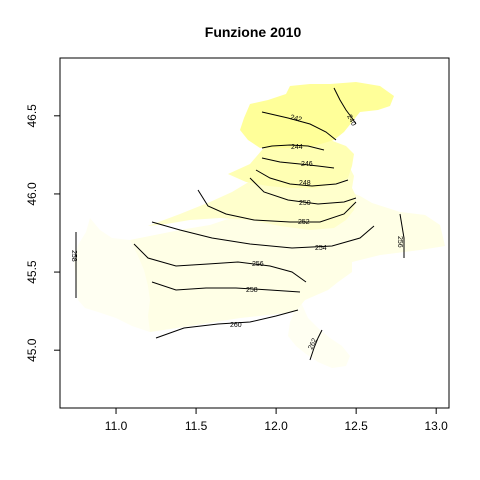 The height and width of the screenshot is (480, 480). What do you see at coordinates (356, 426) in the screenshot?
I see `x-tick-label: 12.5` at bounding box center [356, 426].